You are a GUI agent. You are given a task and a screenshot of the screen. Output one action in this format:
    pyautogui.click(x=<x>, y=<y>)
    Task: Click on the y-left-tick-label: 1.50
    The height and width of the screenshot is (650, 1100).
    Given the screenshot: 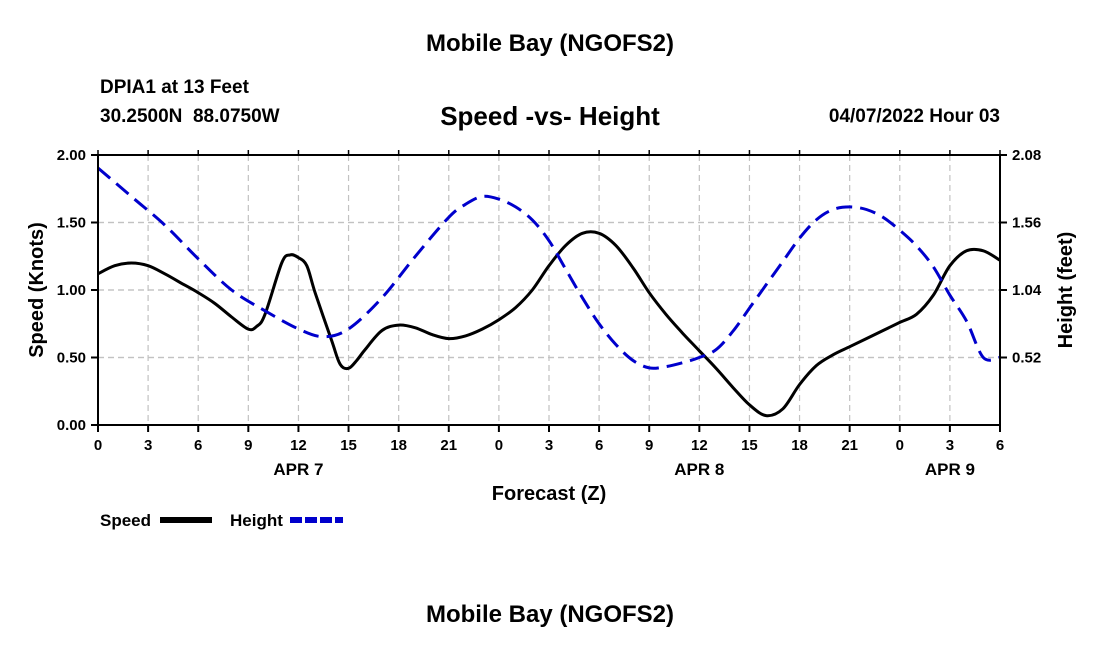 What is the action you would take?
    pyautogui.click(x=71, y=223)
    